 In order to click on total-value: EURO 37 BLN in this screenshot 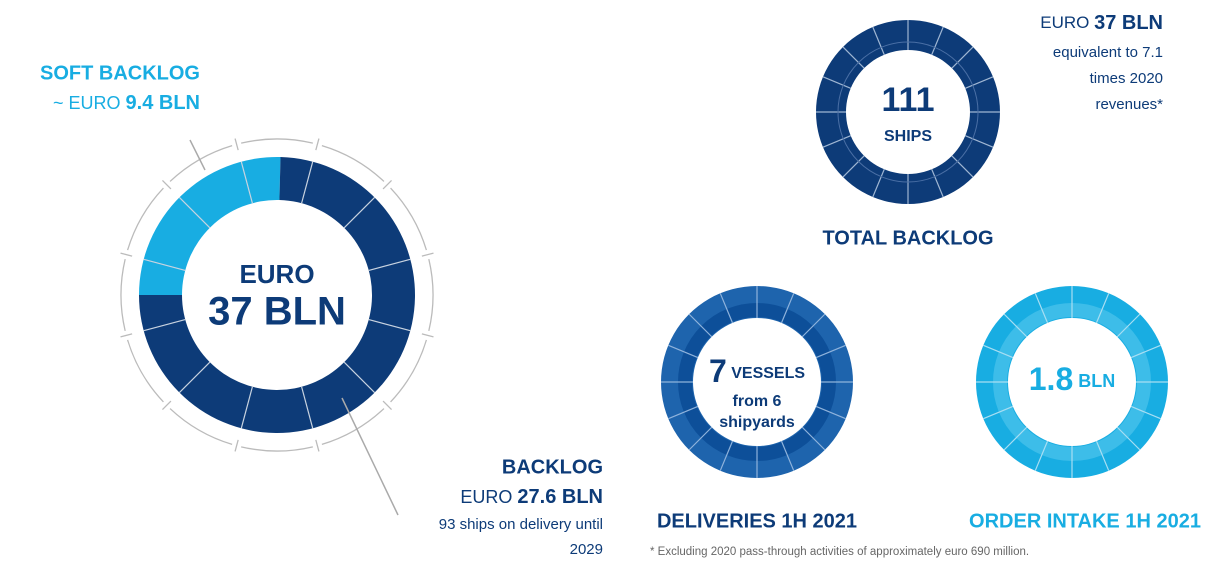, I will do `click(1101, 23)`.